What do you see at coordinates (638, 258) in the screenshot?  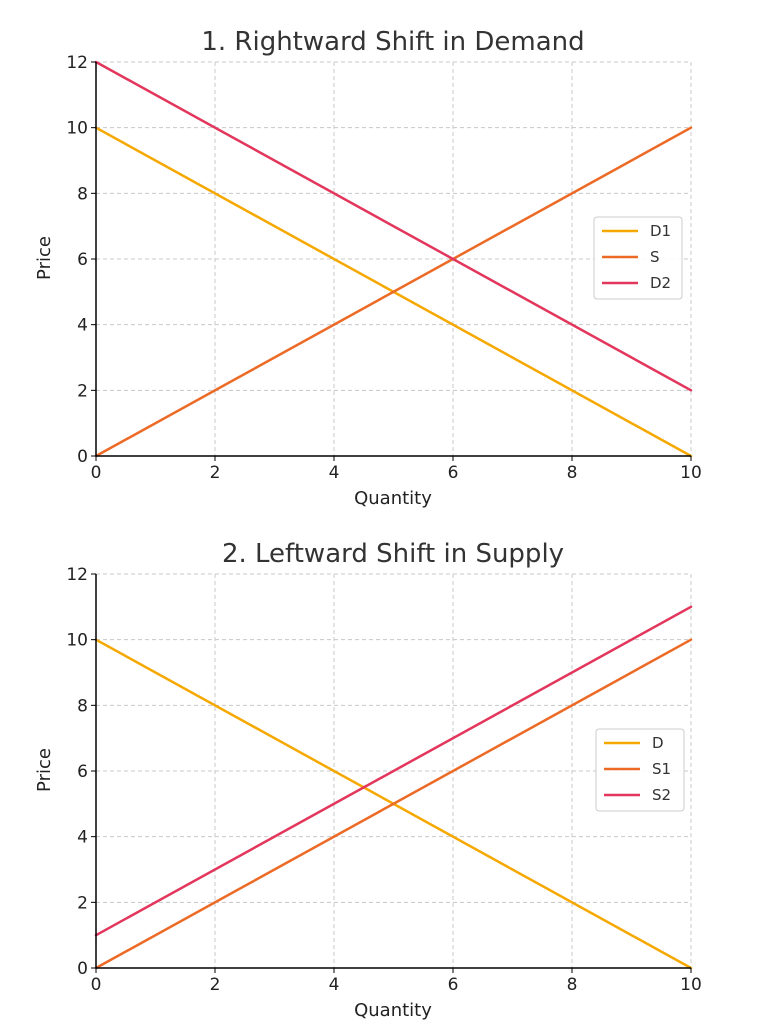 I see `chart-1-legend: D1 S D2` at bounding box center [638, 258].